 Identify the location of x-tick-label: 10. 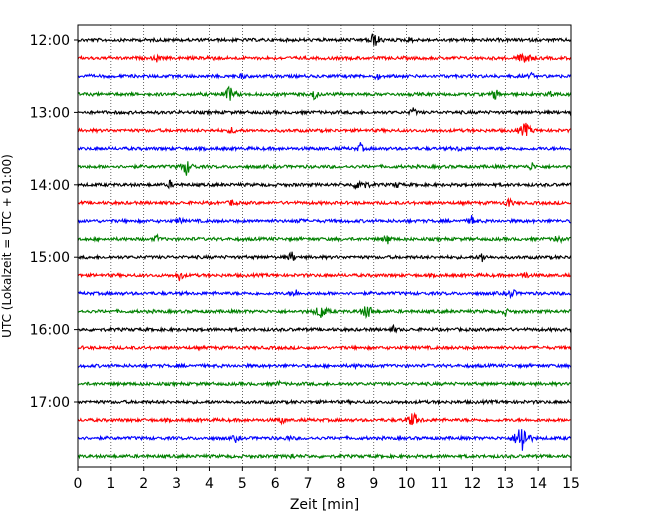
(407, 484).